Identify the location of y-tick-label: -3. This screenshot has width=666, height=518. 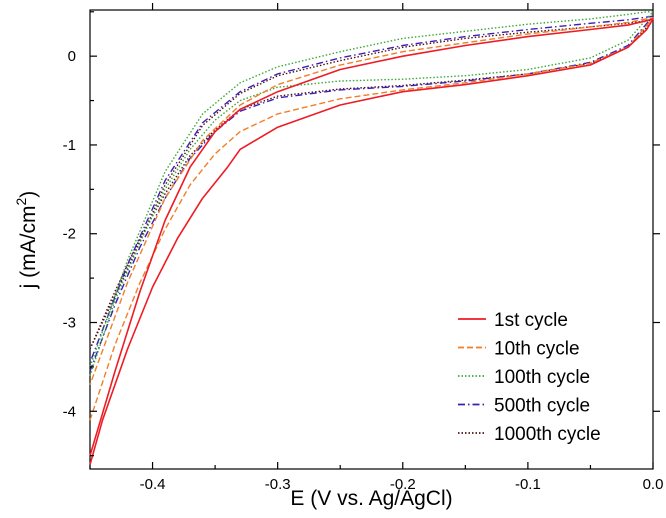
(69, 323).